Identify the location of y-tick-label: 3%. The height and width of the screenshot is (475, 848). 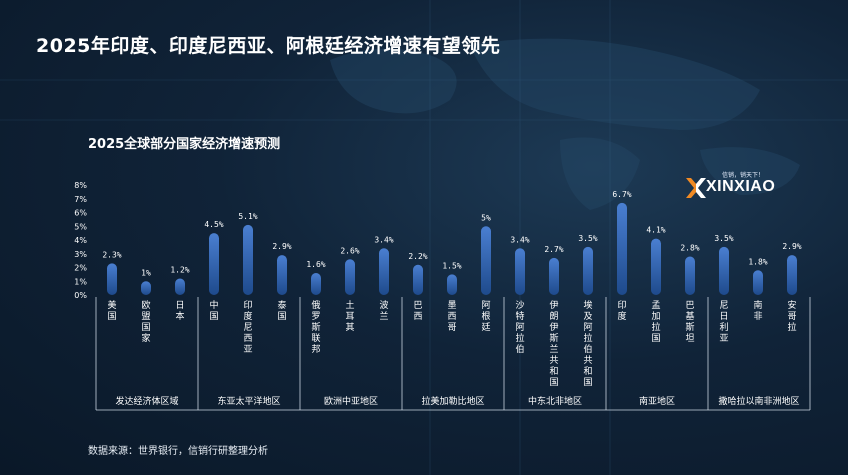
(80, 254).